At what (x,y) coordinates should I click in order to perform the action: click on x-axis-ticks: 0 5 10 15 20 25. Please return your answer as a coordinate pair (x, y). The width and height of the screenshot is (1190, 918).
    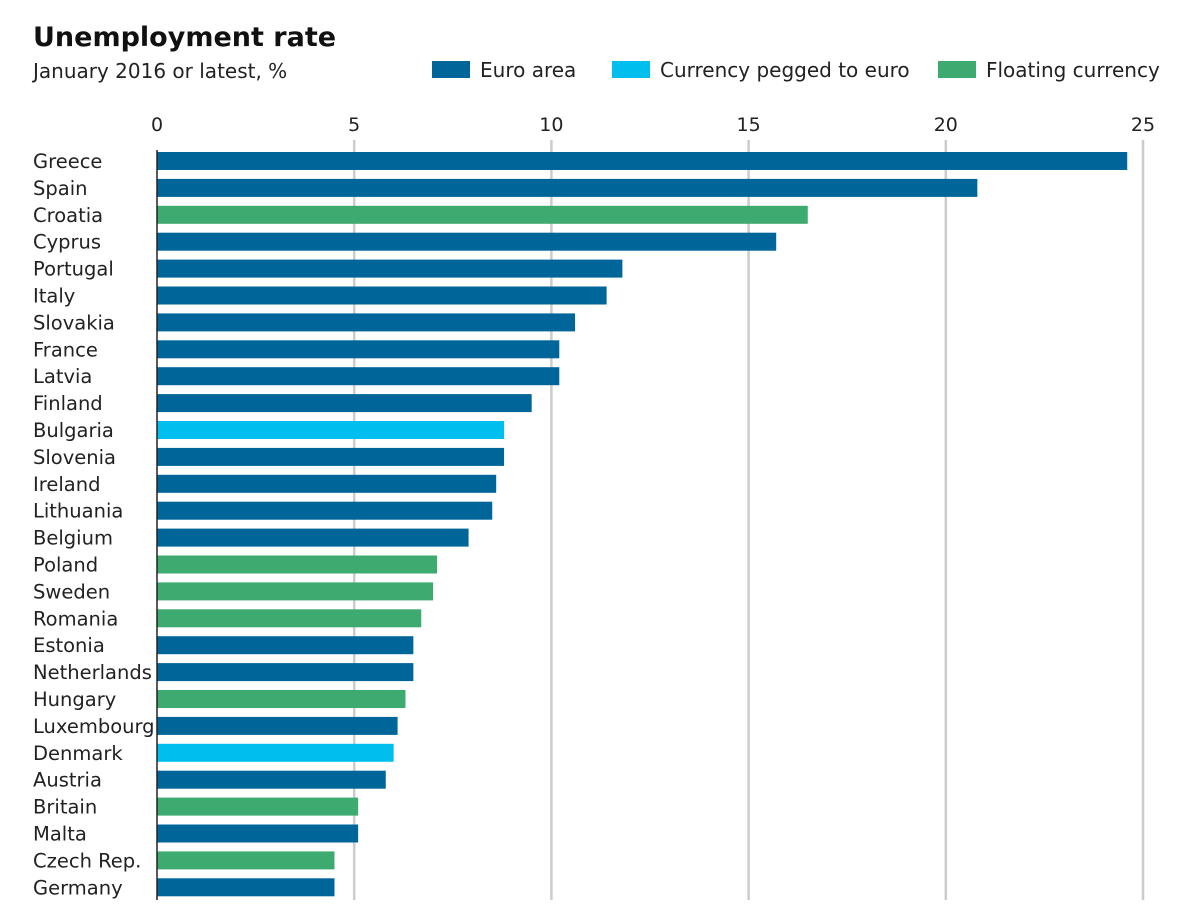
    Looking at the image, I should click on (653, 125).